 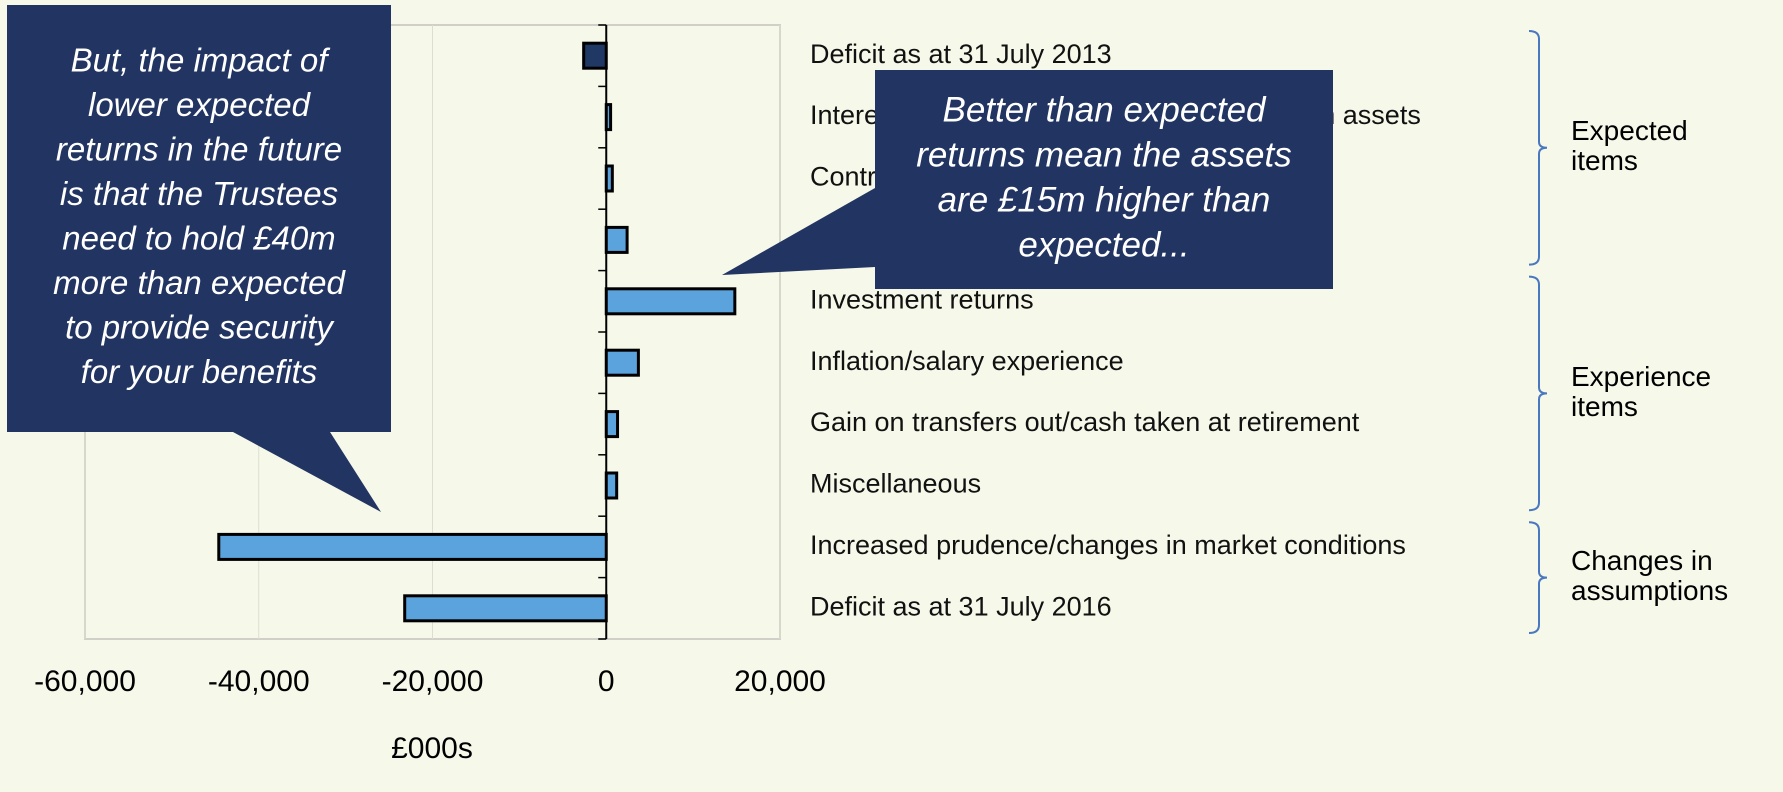 I want to click on callout-text: But, the impact of, so click(x=201, y=59).